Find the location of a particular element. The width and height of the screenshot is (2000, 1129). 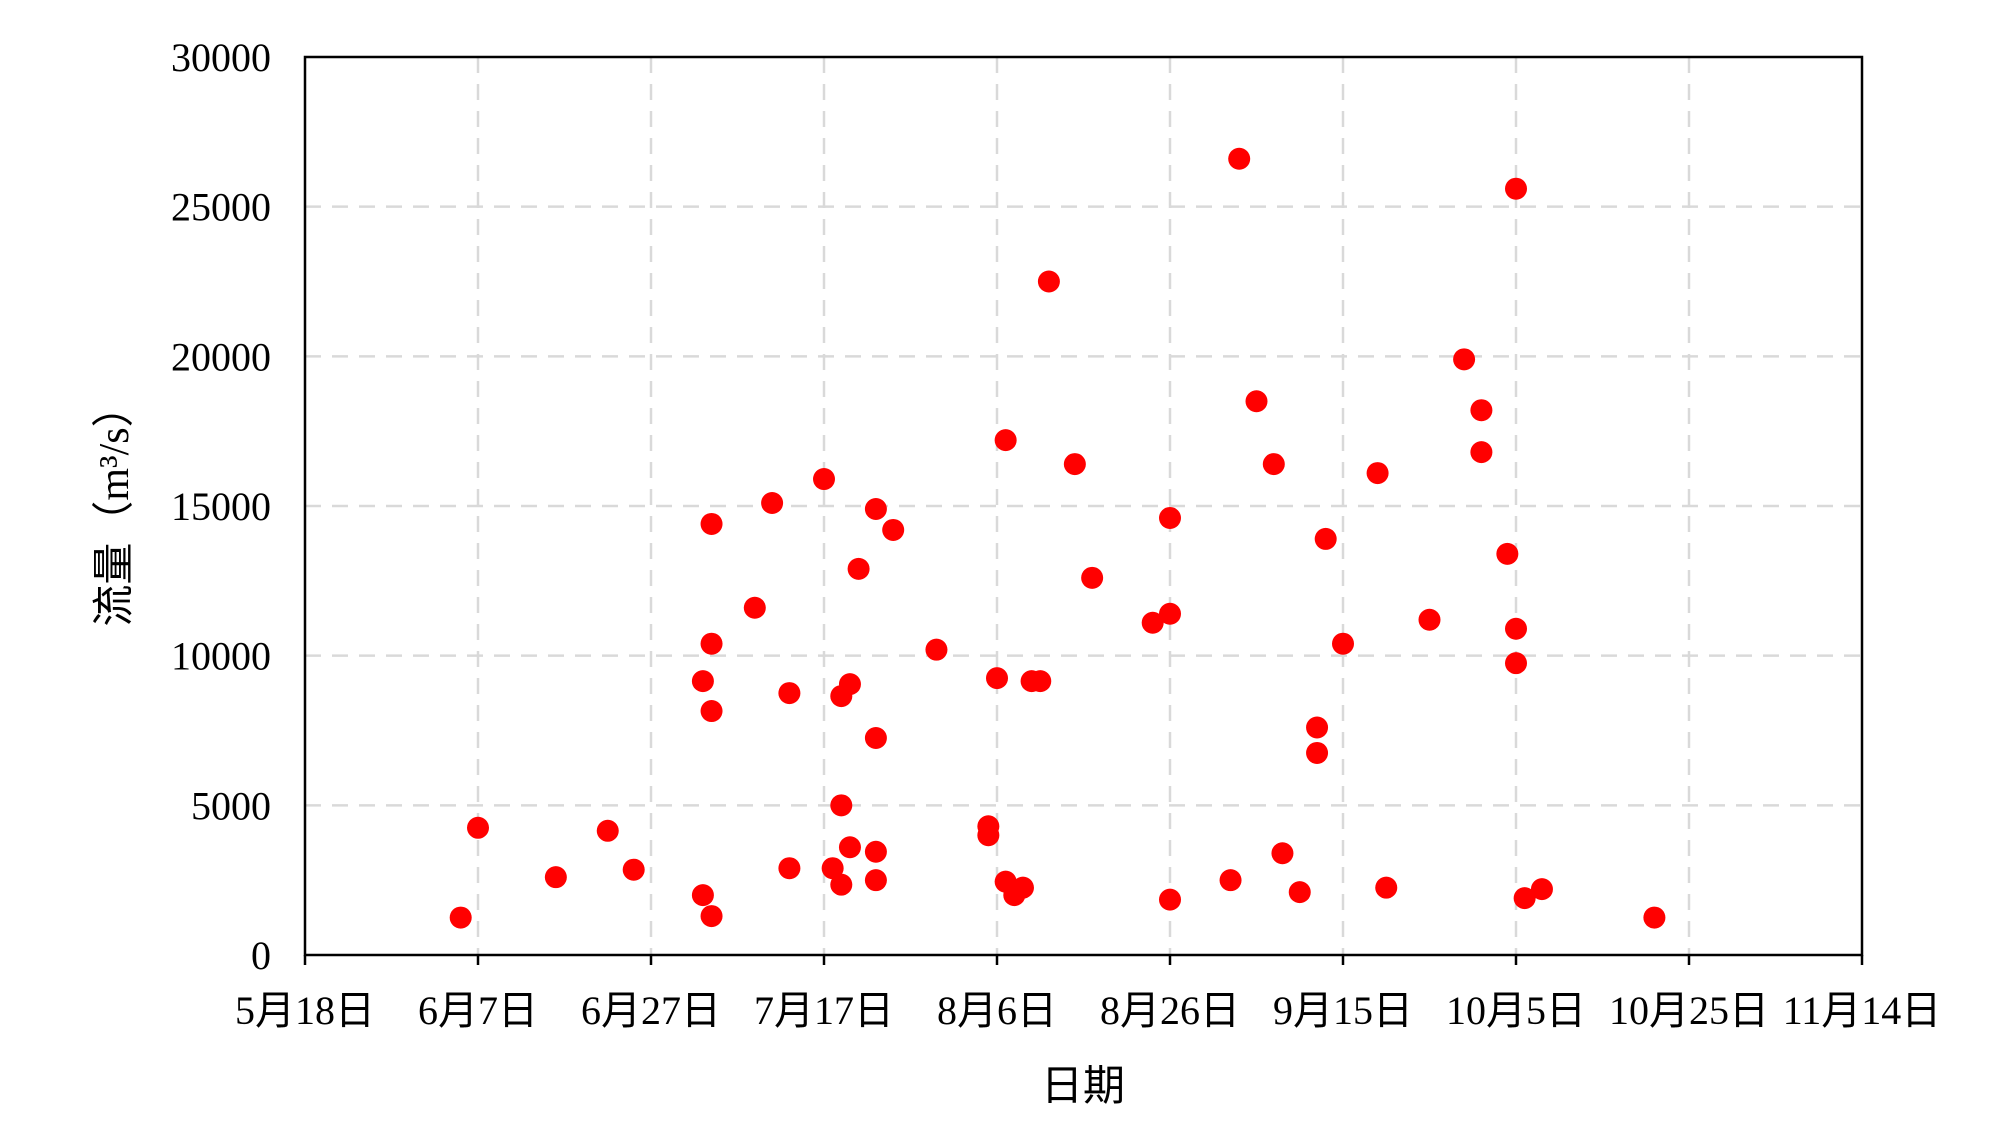

y-tick-label: 5000 is located at coordinates (231, 805).